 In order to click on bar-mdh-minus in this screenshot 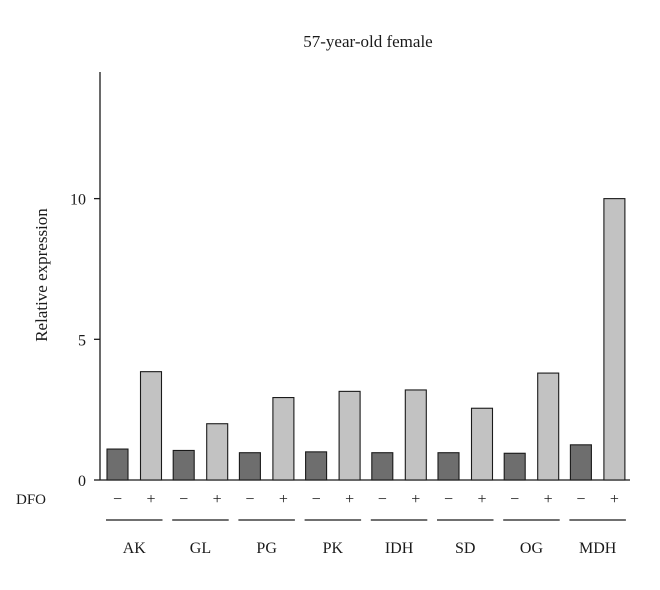, I will do `click(580, 462)`.